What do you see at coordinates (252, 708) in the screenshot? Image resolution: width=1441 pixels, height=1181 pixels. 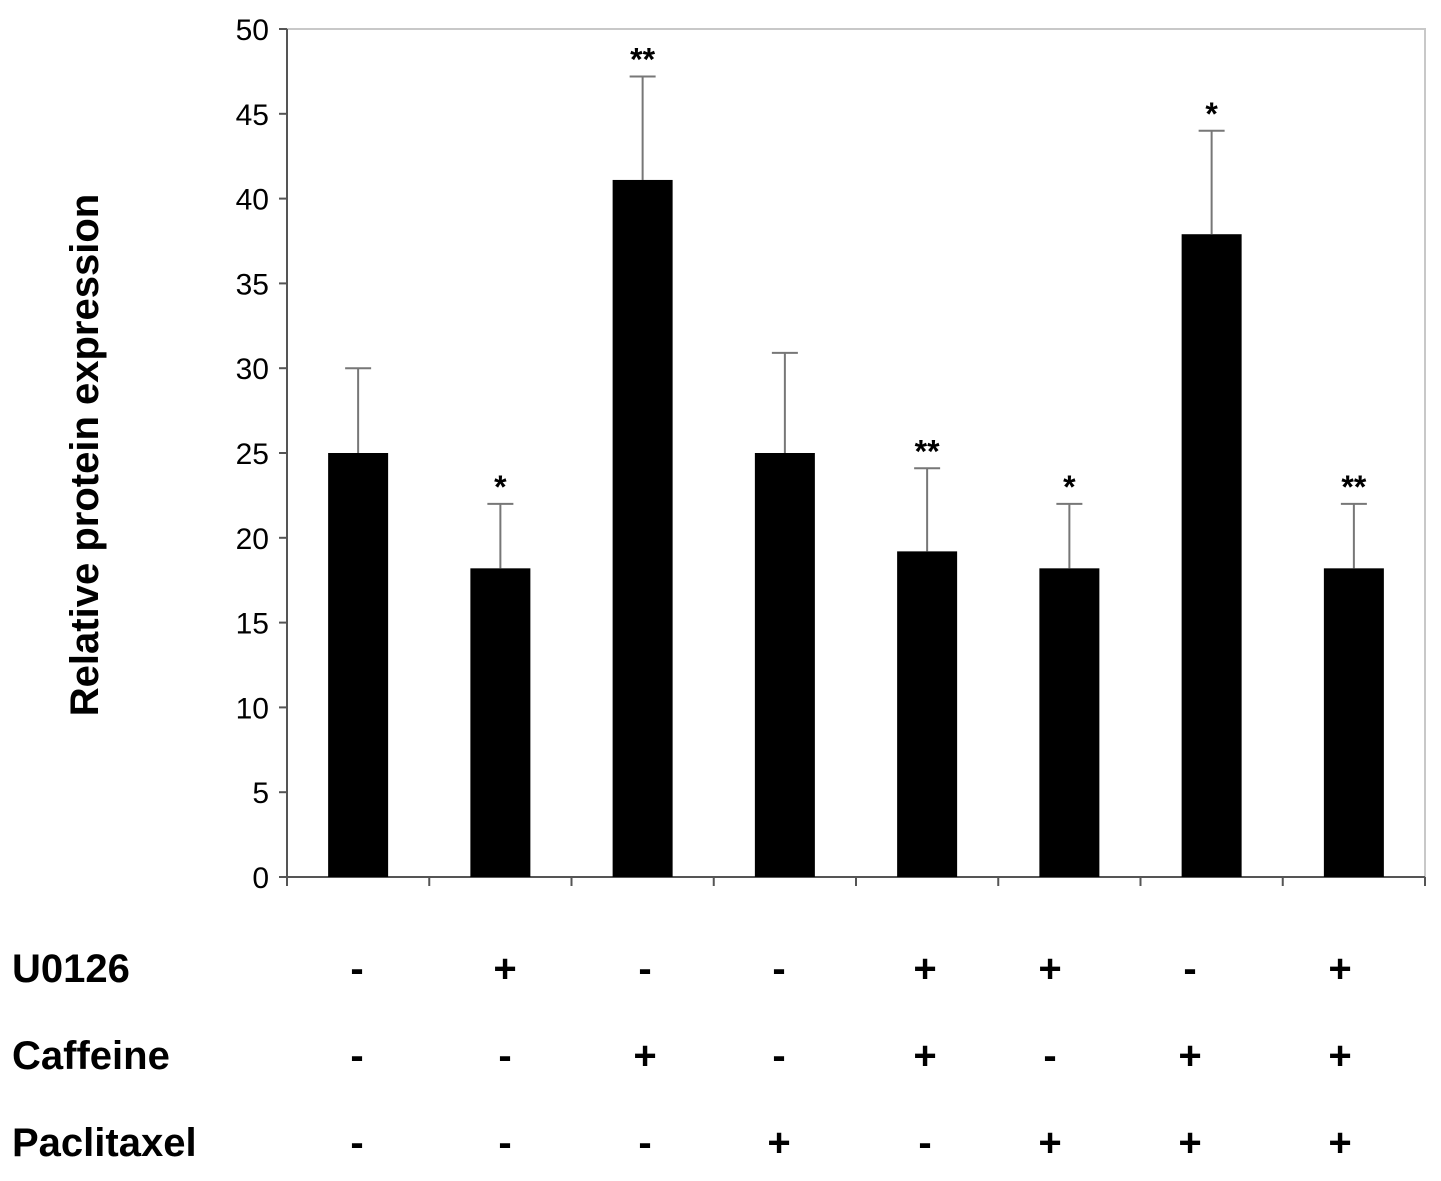 I see `y-tick-label: 10` at bounding box center [252, 708].